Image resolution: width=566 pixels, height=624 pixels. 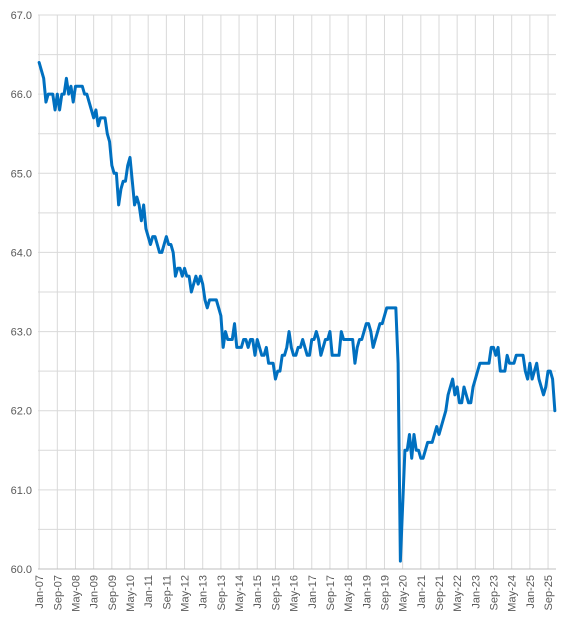 I want to click on x-tick-label: May-10, so click(x=131, y=593).